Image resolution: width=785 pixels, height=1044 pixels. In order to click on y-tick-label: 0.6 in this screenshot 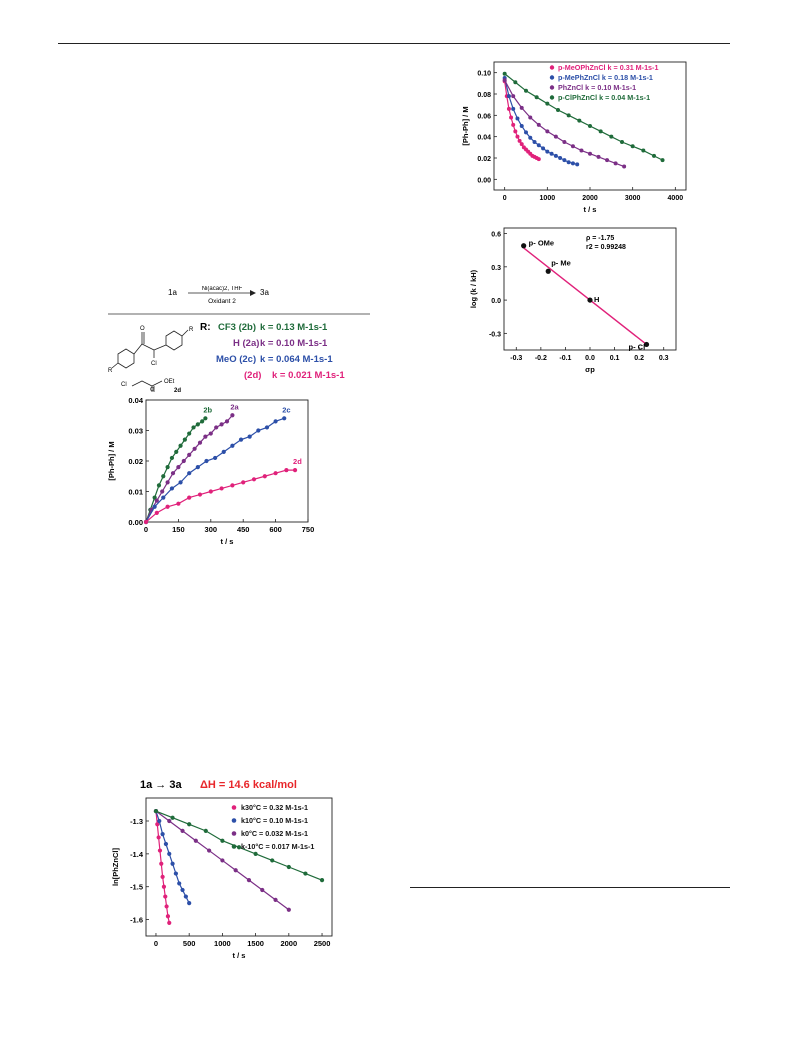, I will do `click(496, 235)`.